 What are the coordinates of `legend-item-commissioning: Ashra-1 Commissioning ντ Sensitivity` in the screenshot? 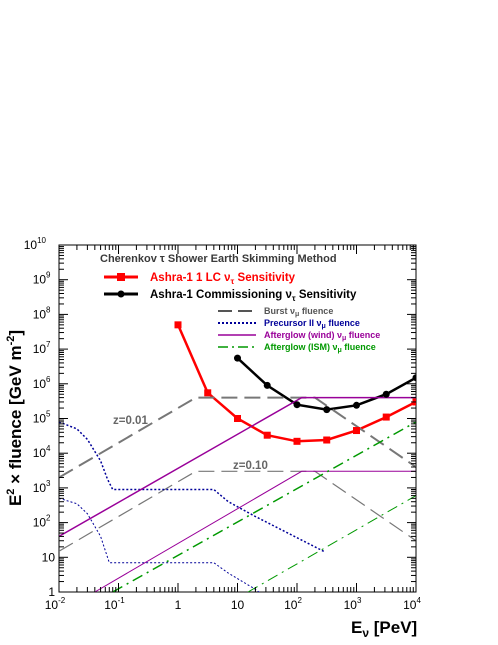 It's located at (230, 296).